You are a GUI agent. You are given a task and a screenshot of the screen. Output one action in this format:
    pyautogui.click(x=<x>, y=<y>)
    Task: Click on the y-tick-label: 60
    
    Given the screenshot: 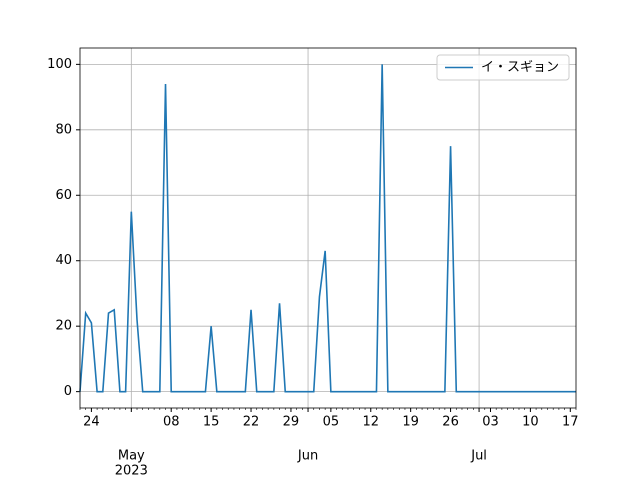 What is the action you would take?
    pyautogui.click(x=63, y=195)
    